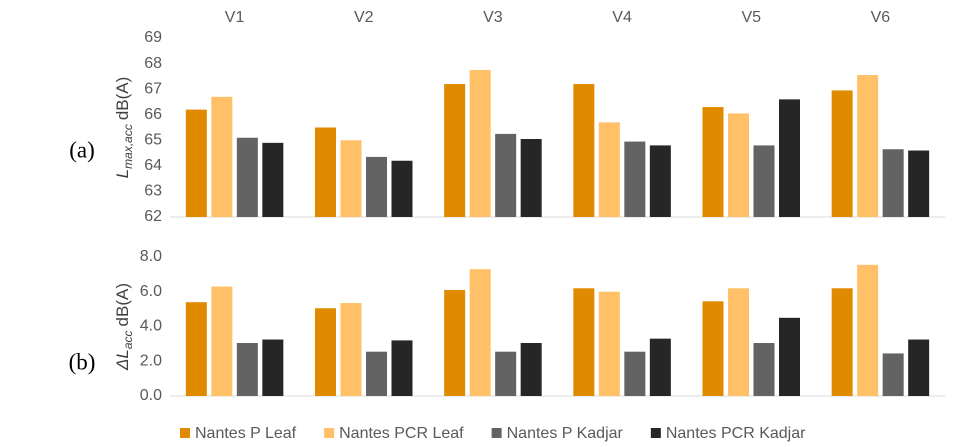  I want to click on y-tick-label: 8.0, so click(151, 256).